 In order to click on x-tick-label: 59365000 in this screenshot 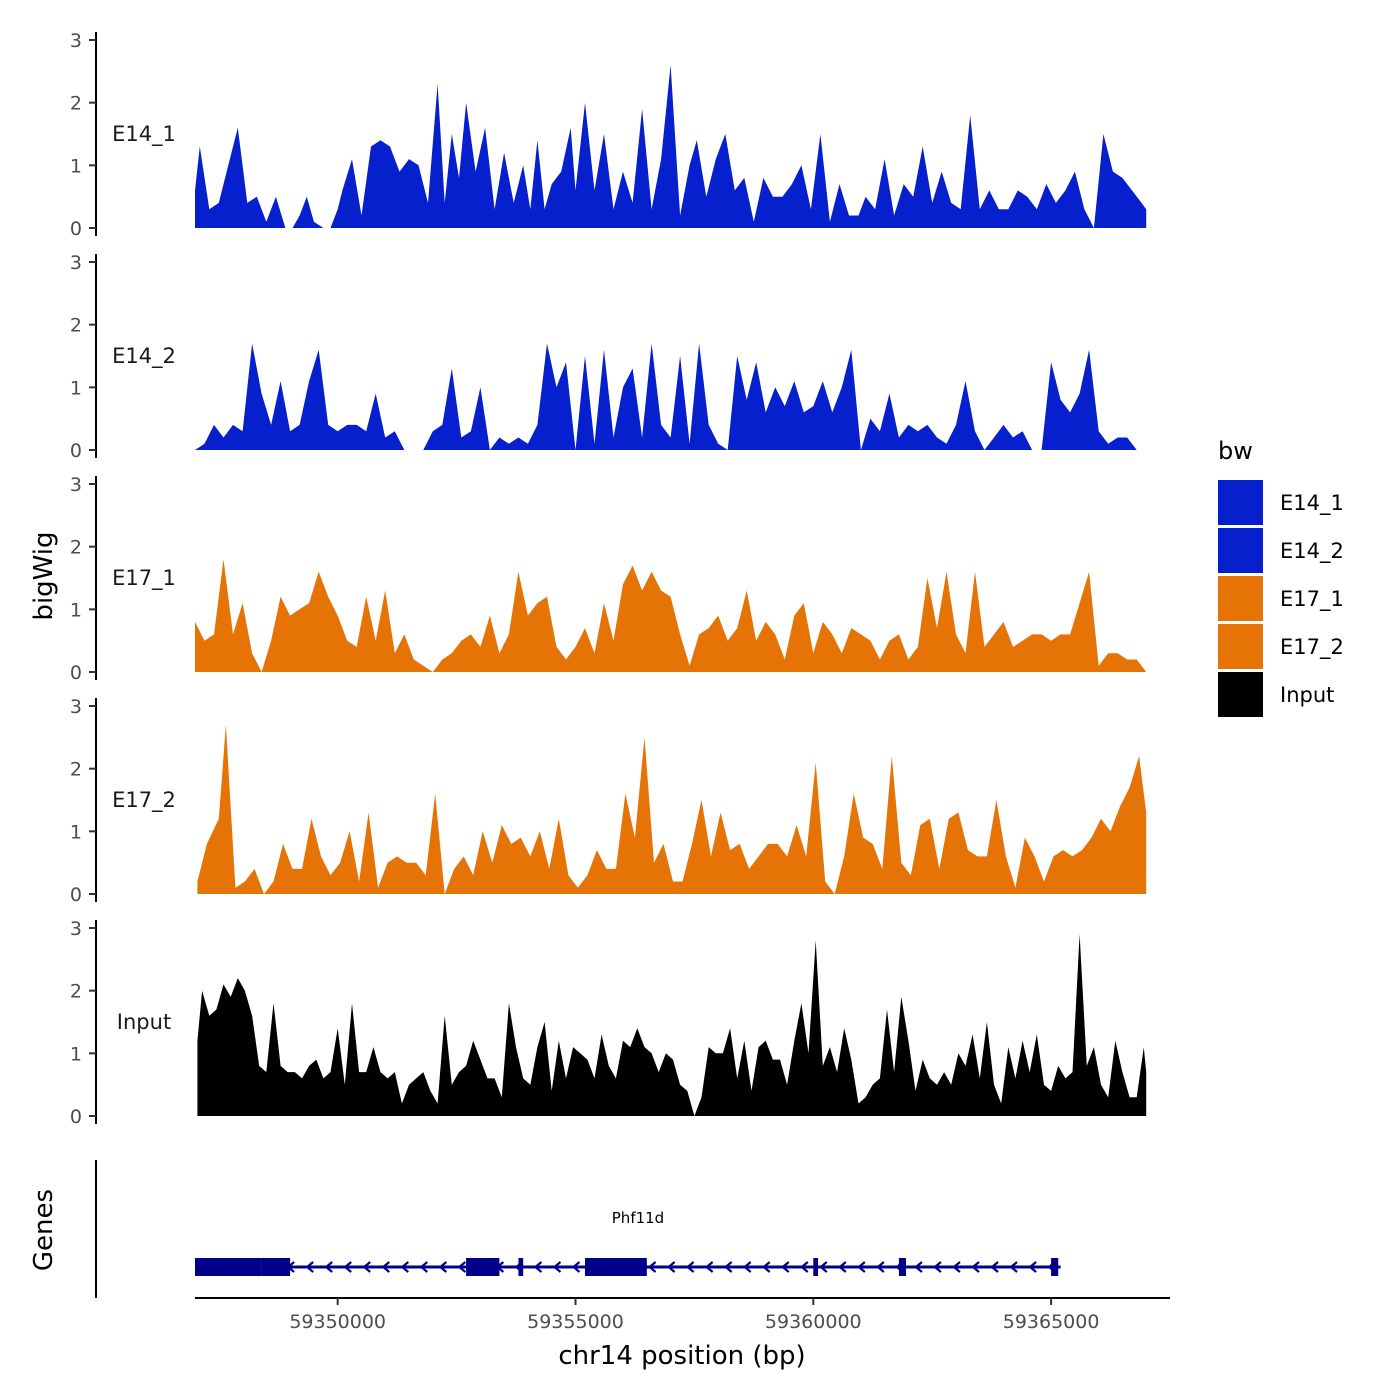, I will do `click(1051, 1322)`.